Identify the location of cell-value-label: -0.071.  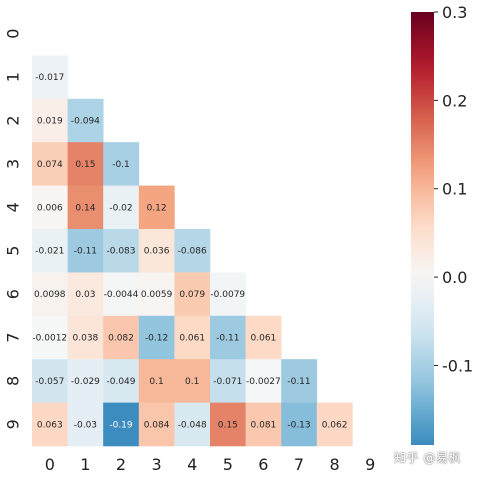
(227, 382).